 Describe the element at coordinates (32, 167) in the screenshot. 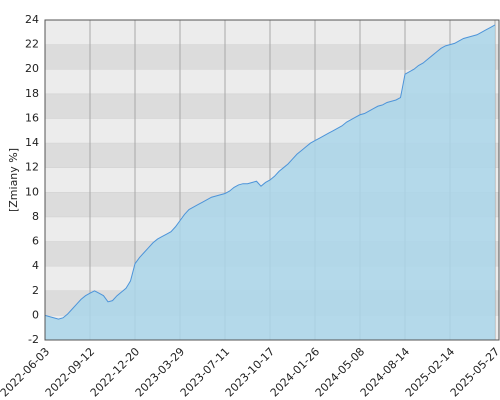

I see `y-tick-label: 12` at that location.